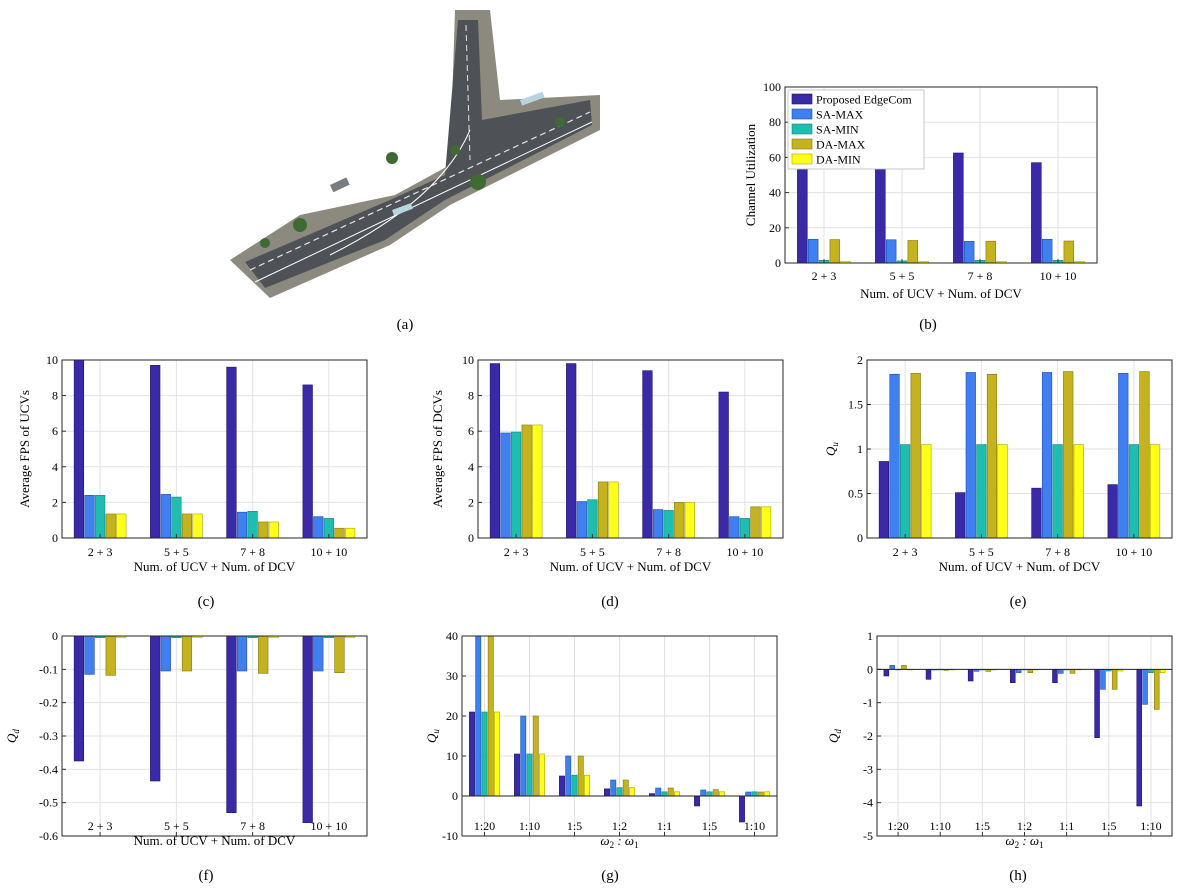 This screenshot has width=1200, height=889. I want to click on y-tick-label: -0.1, so click(48, 669).